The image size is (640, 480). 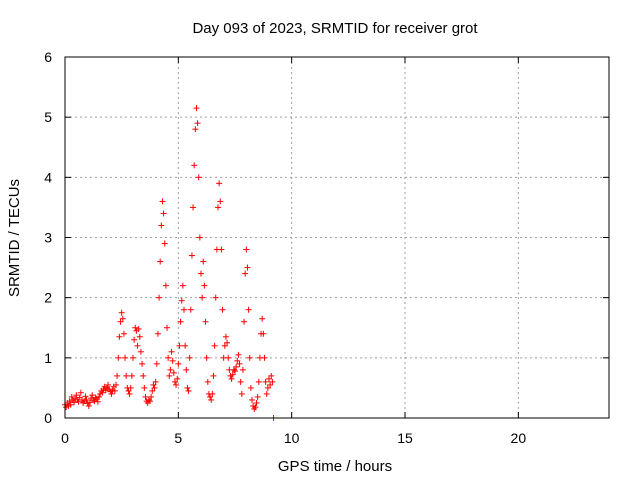 What do you see at coordinates (65, 438) in the screenshot?
I see `x-tick-label: 0` at bounding box center [65, 438].